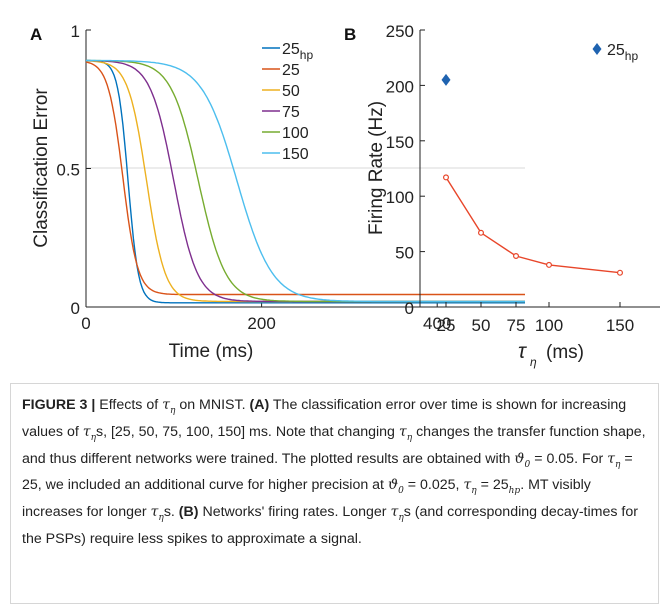 The image size is (669, 612). I want to click on firing-rate-line, so click(533, 225).